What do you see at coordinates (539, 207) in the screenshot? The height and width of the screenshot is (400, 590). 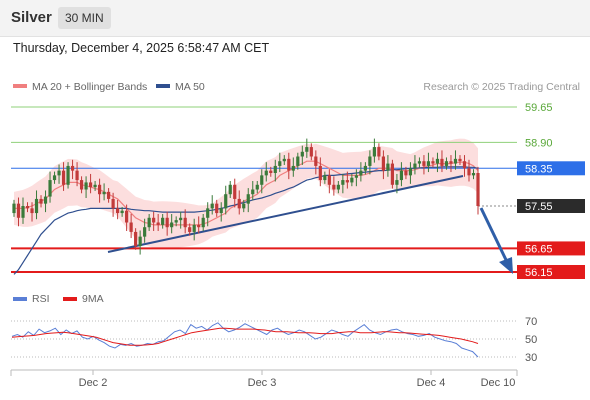 I see `level-label-57.55: 57.55` at bounding box center [539, 207].